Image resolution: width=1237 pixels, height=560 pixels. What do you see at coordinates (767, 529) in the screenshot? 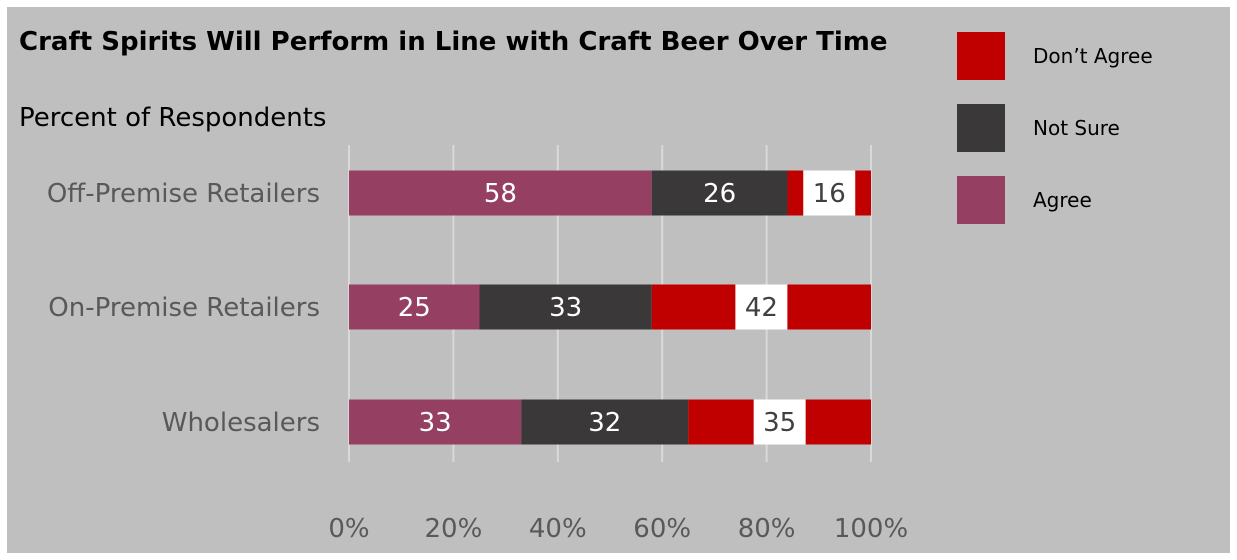
I see `x-tick-label: 80%` at bounding box center [767, 529].